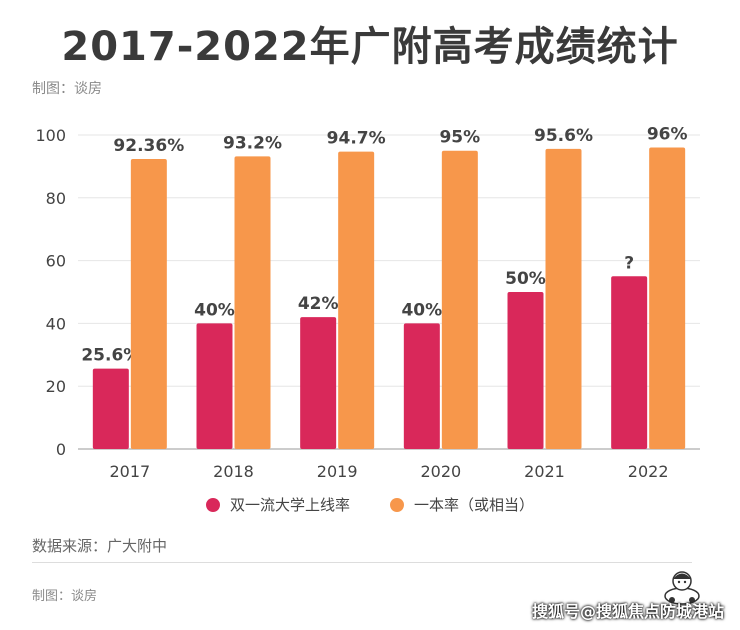 This screenshot has height=630, width=740. I want to click on data-label: 25.6%, so click(110, 356).